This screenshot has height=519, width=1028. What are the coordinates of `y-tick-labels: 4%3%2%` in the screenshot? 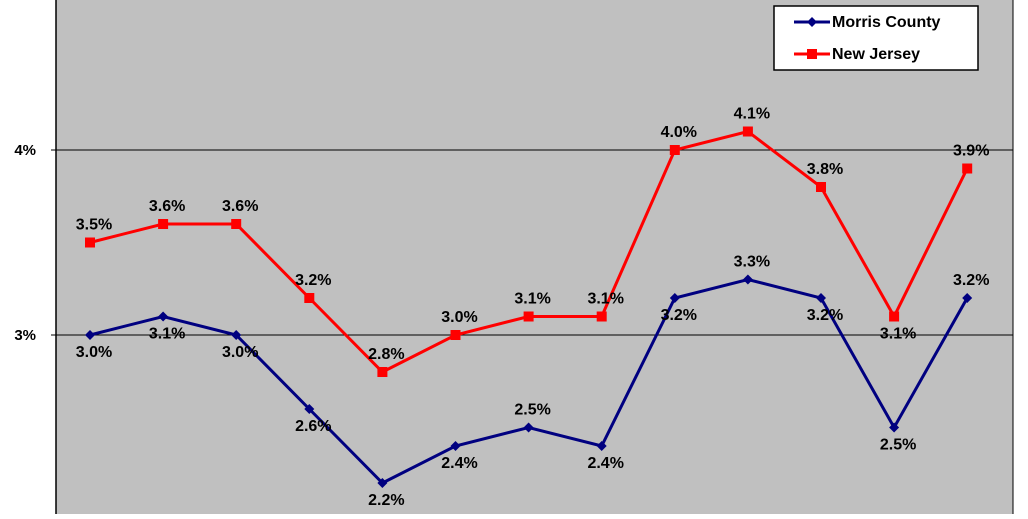 It's located at (25, 330).